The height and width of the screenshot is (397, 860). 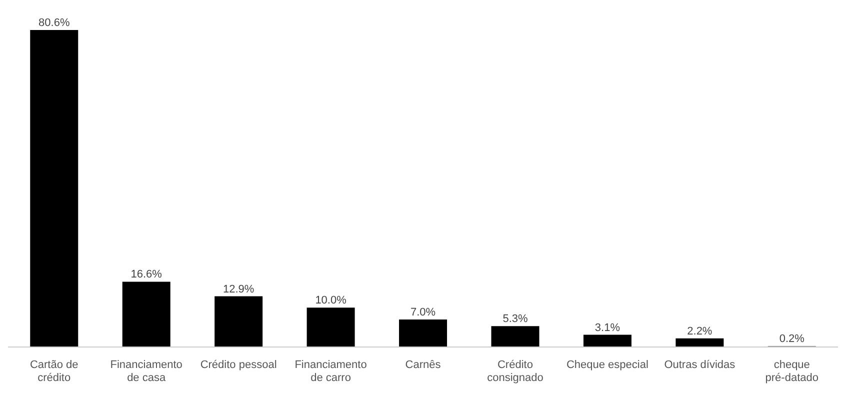 What do you see at coordinates (792, 339) in the screenshot?
I see `data-label: 0.2%` at bounding box center [792, 339].